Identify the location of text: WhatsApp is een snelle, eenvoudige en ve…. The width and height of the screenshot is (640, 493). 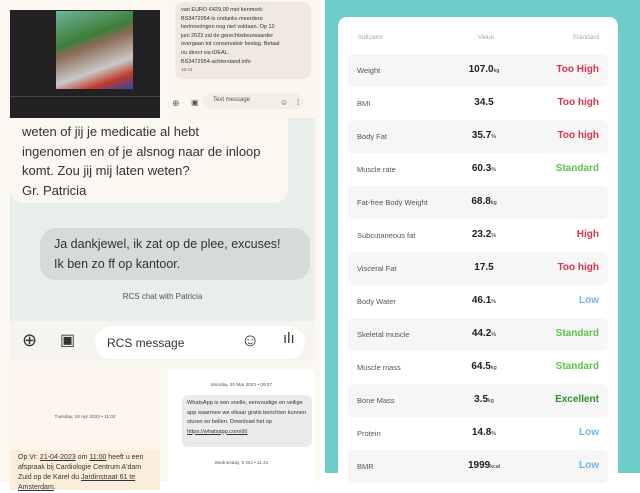
(247, 412).